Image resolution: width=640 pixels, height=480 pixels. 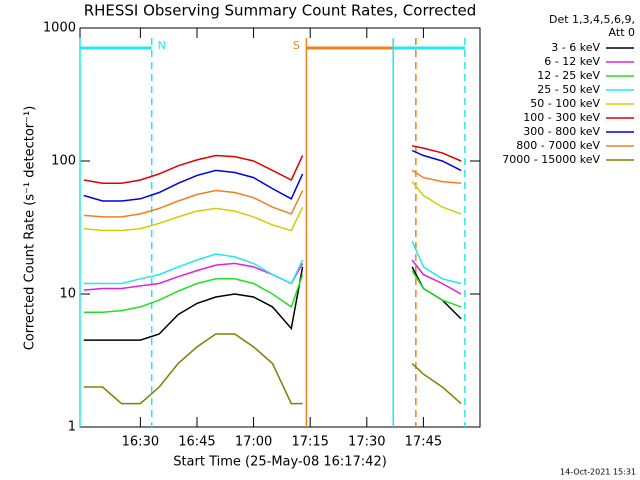 What do you see at coordinates (565, 103) in the screenshot?
I see `legend-label: 50 - 100 keV` at bounding box center [565, 103].